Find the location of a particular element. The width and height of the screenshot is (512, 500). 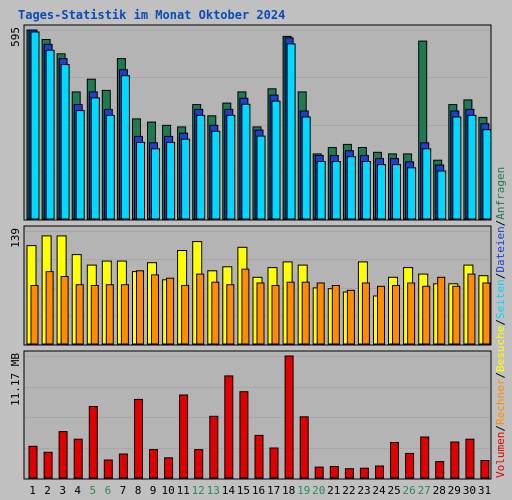

legend-item-seiten: Seiten is located at coordinates (500, 299).